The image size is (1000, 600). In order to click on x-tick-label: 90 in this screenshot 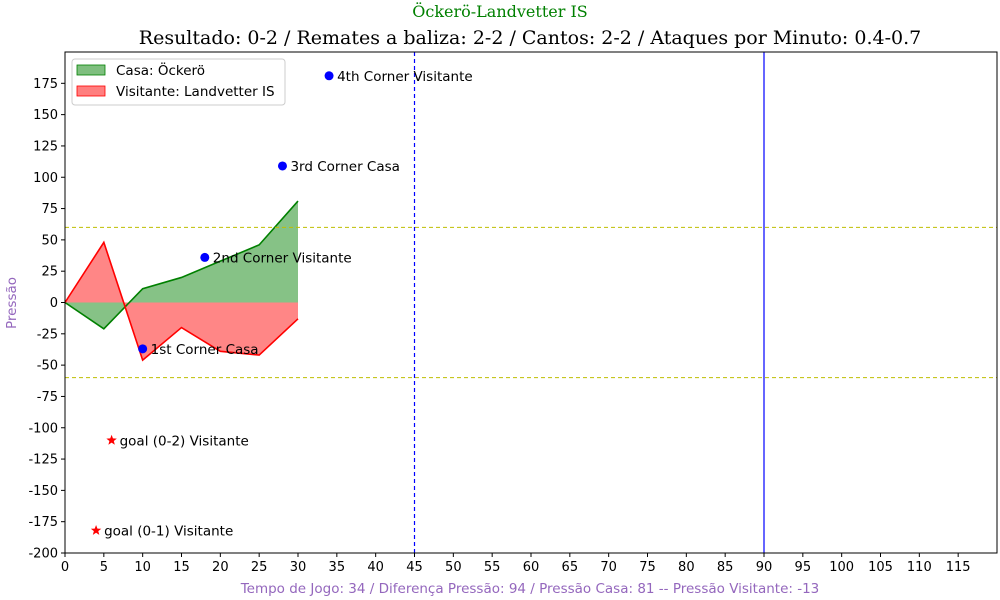, I will do `click(764, 567)`.